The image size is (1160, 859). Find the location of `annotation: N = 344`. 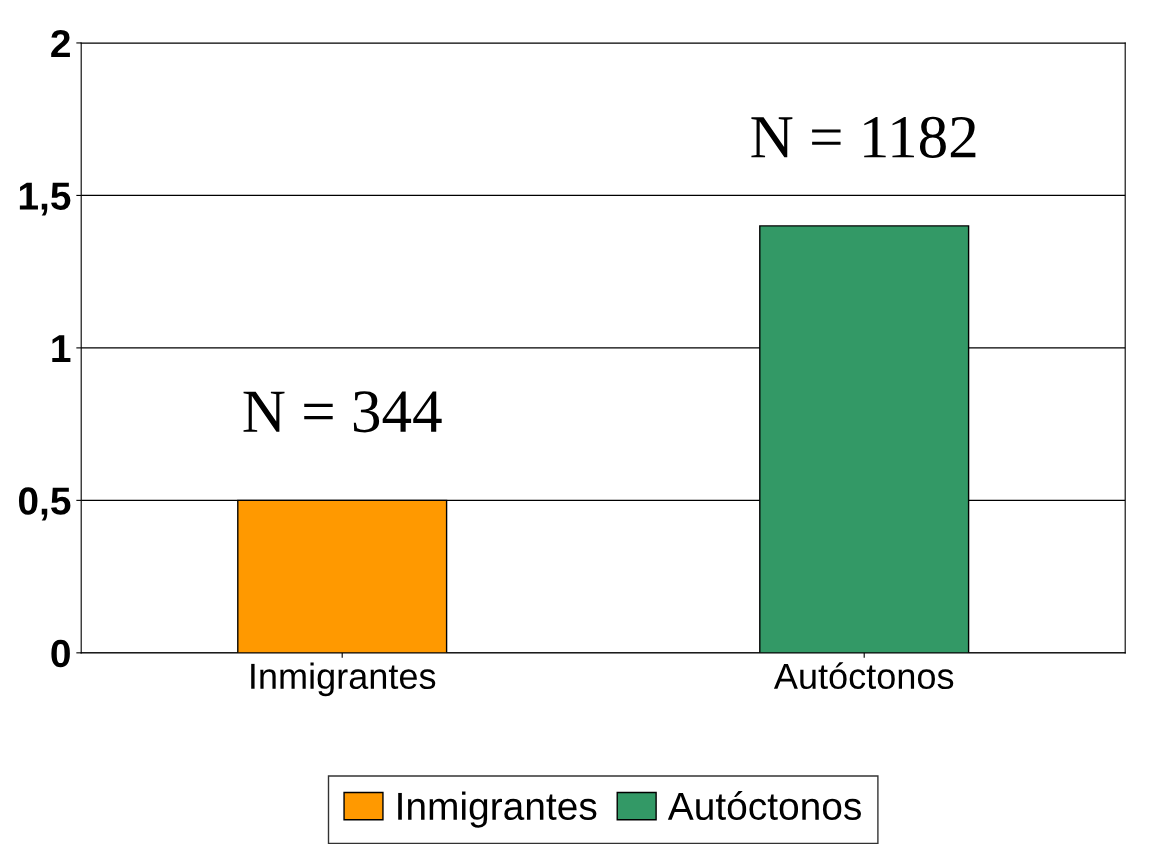

annotation: N = 344 is located at coordinates (342, 412).